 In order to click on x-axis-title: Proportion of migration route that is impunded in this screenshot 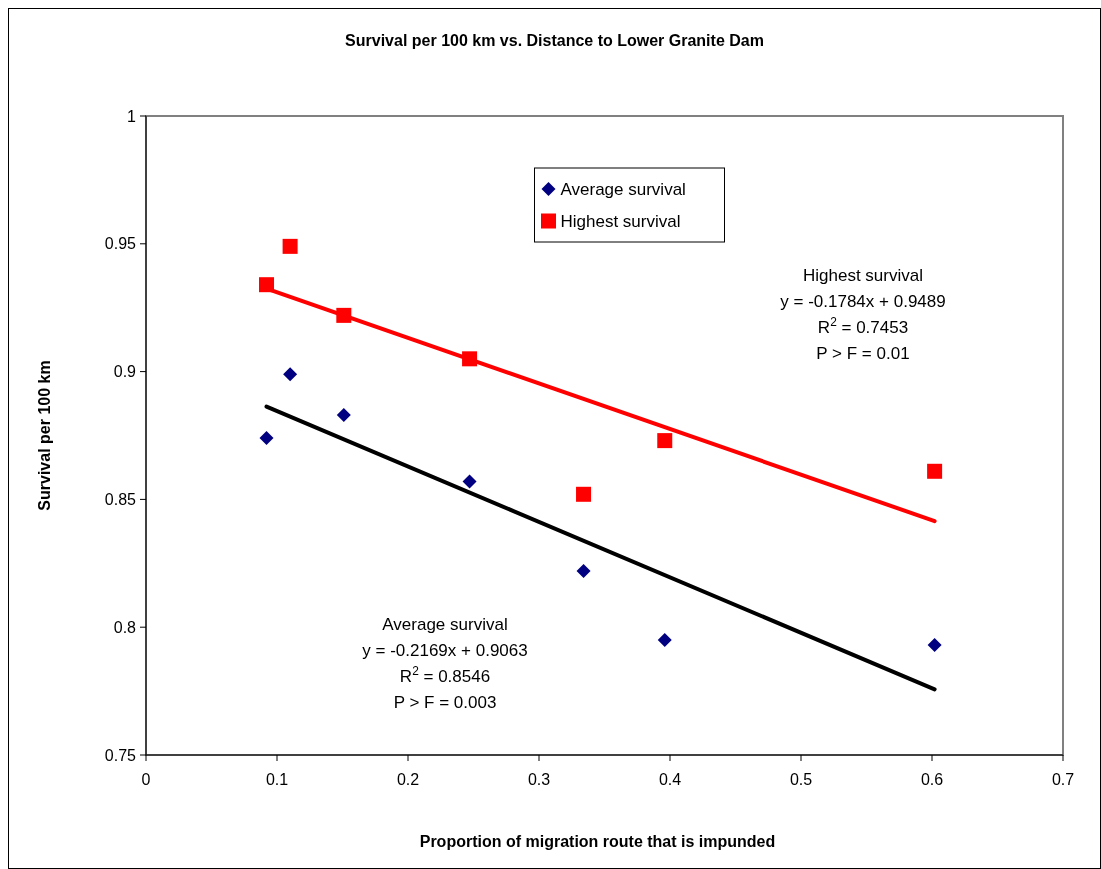, I will do `click(597, 841)`.